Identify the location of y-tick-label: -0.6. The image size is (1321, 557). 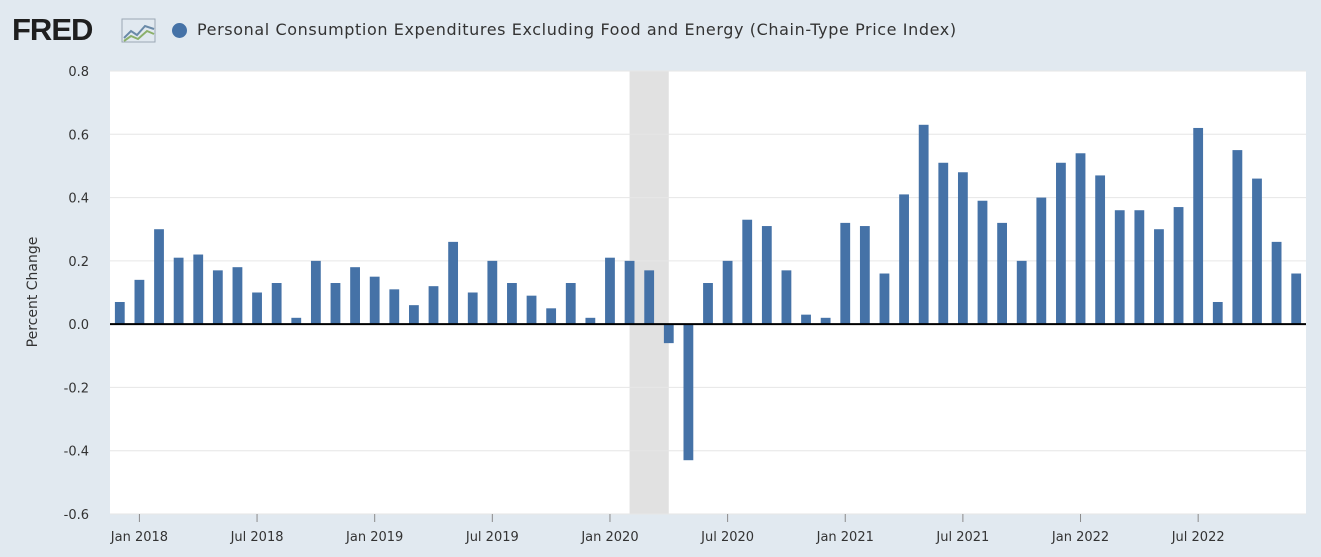
(76, 515).